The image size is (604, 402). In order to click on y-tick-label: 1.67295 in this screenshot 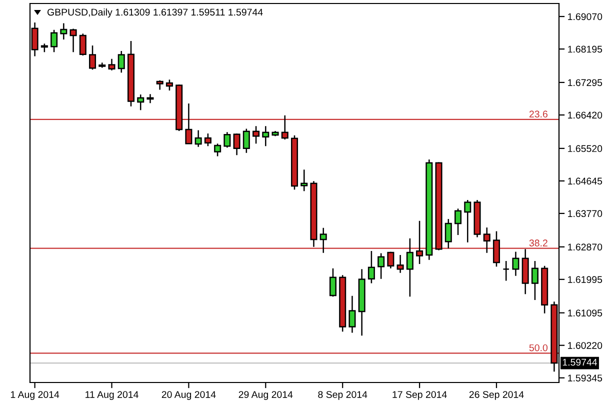, I will do `click(585, 82)`.